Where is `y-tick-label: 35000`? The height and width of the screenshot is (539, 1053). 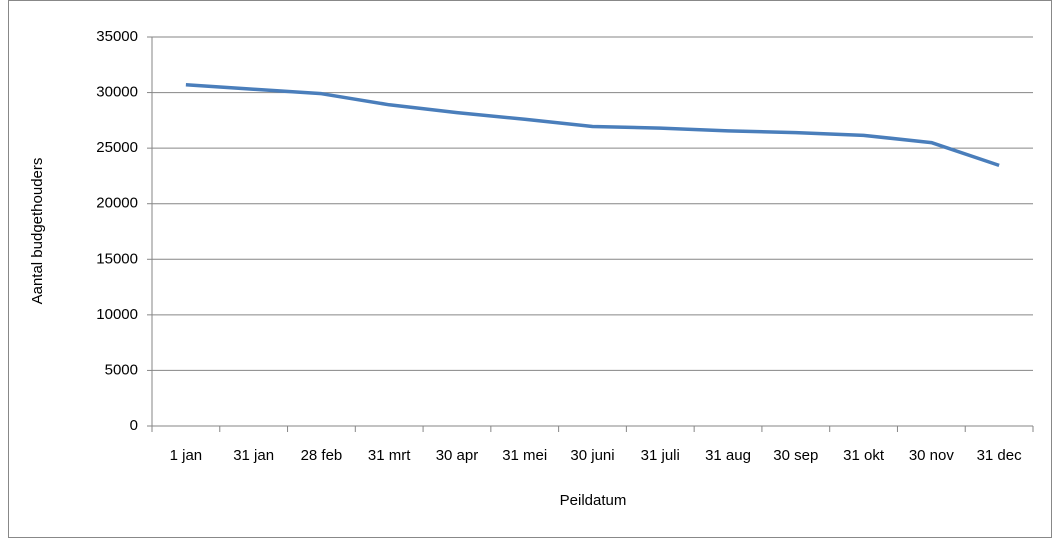
y-tick-label: 35000 is located at coordinates (117, 36).